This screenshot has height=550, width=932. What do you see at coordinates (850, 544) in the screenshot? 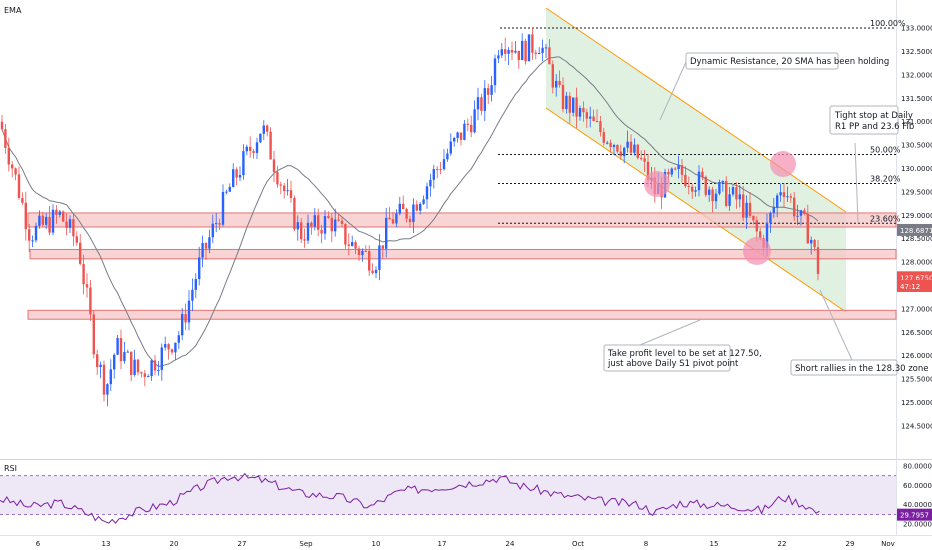
I see `time-tick-label: 29` at bounding box center [850, 544].